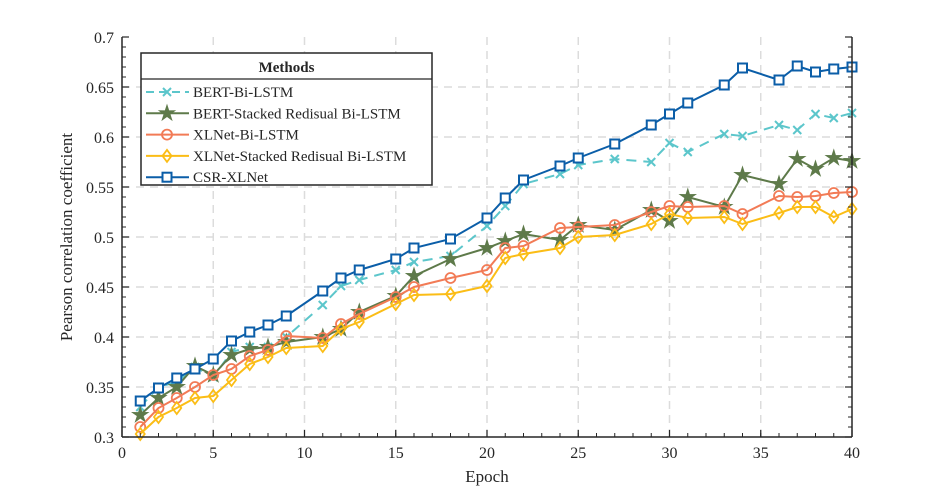 The height and width of the screenshot is (496, 945). I want to click on x-tick-label: 40, so click(852, 453).